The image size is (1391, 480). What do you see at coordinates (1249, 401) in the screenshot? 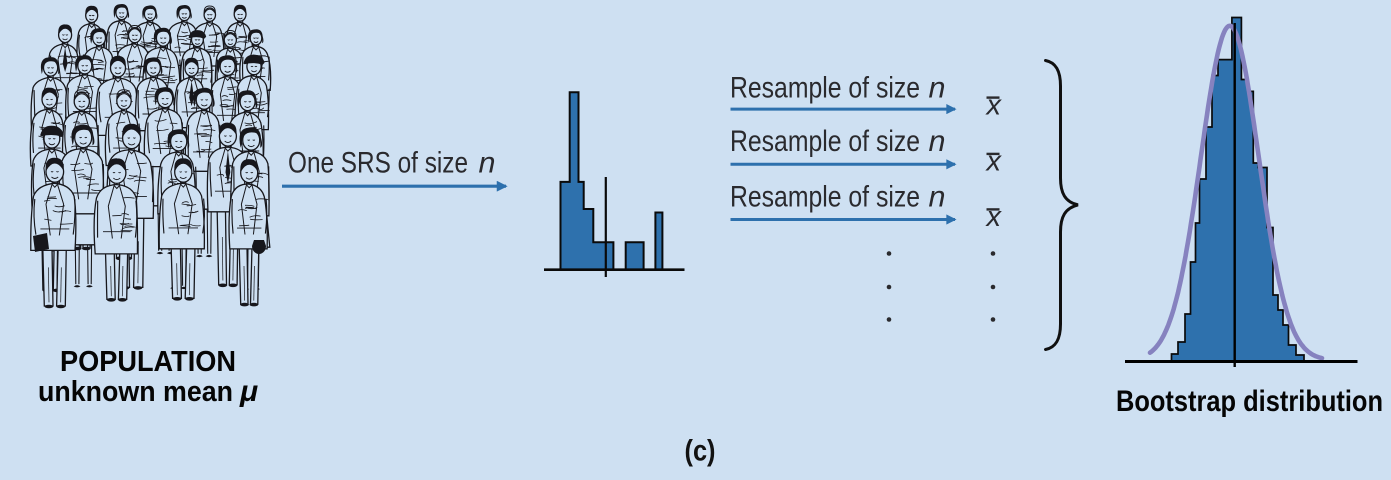
I see `svg-text: Bootstrap distribution` at bounding box center [1249, 401].